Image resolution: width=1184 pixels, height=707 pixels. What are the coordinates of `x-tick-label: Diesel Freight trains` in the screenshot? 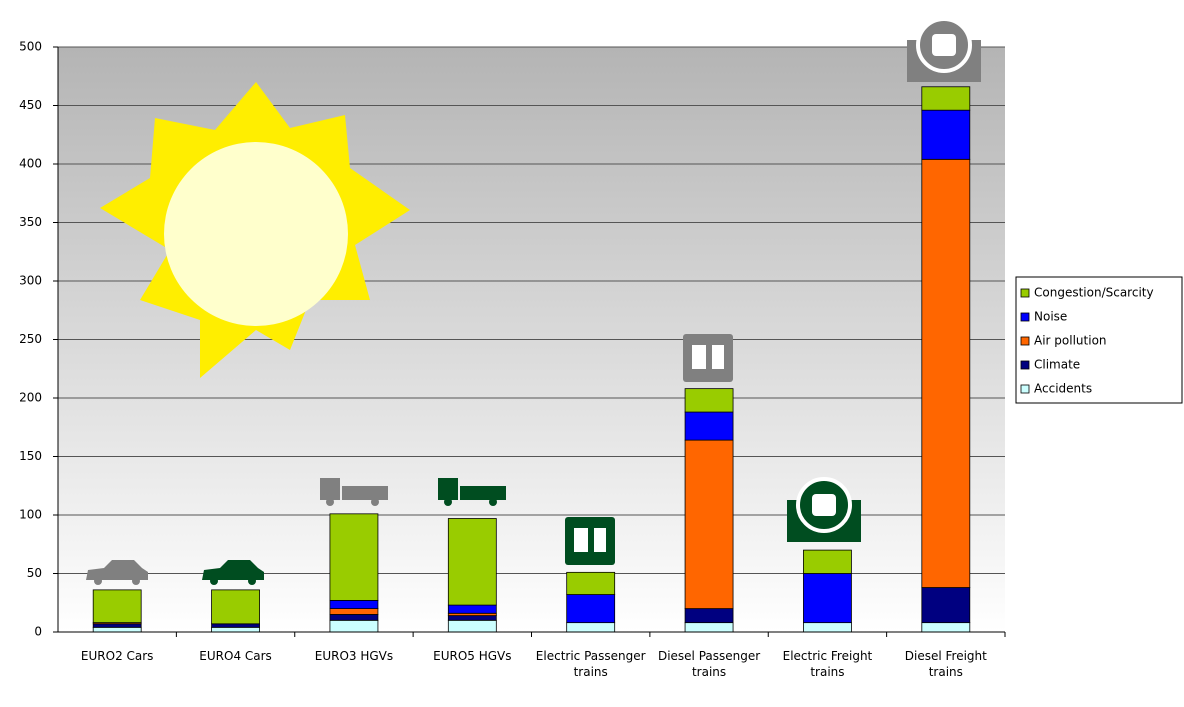 It's located at (945, 664).